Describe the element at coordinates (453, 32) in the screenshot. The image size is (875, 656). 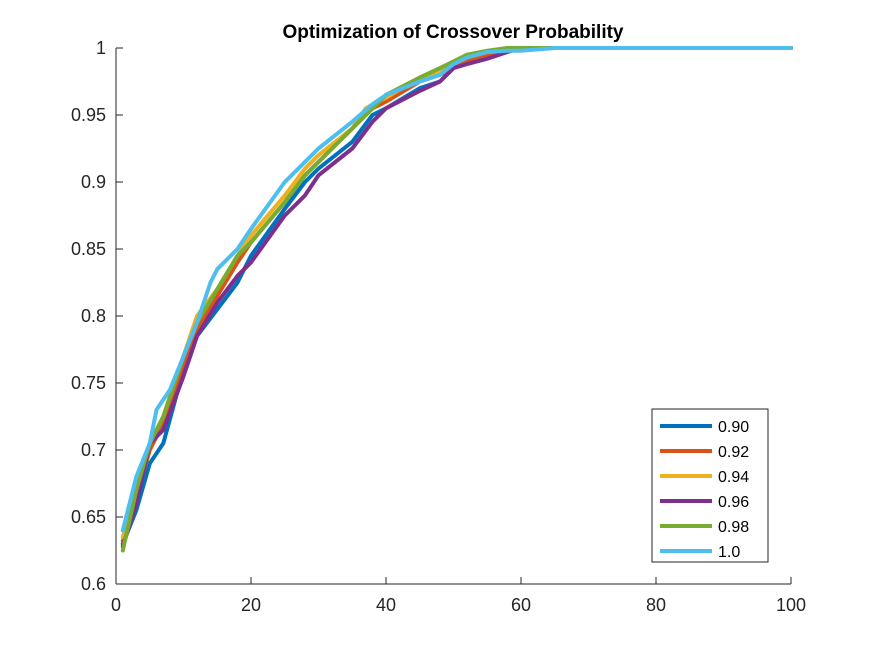
I see `chart-title: Optimization of Crossover Probability` at that location.